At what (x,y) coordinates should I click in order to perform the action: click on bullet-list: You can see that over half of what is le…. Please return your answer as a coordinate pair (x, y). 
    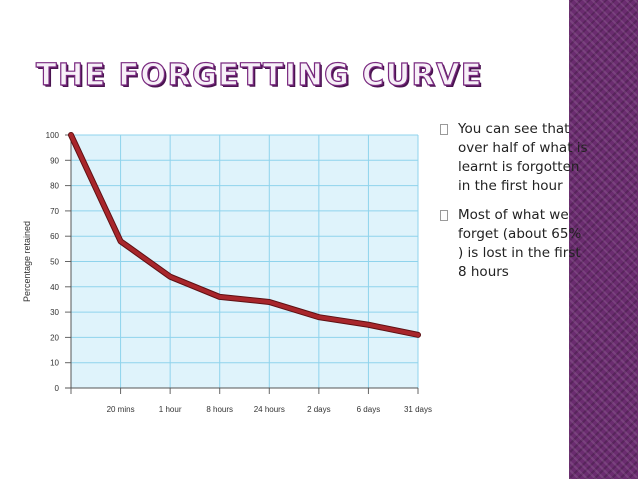
    Looking at the image, I should click on (515, 206).